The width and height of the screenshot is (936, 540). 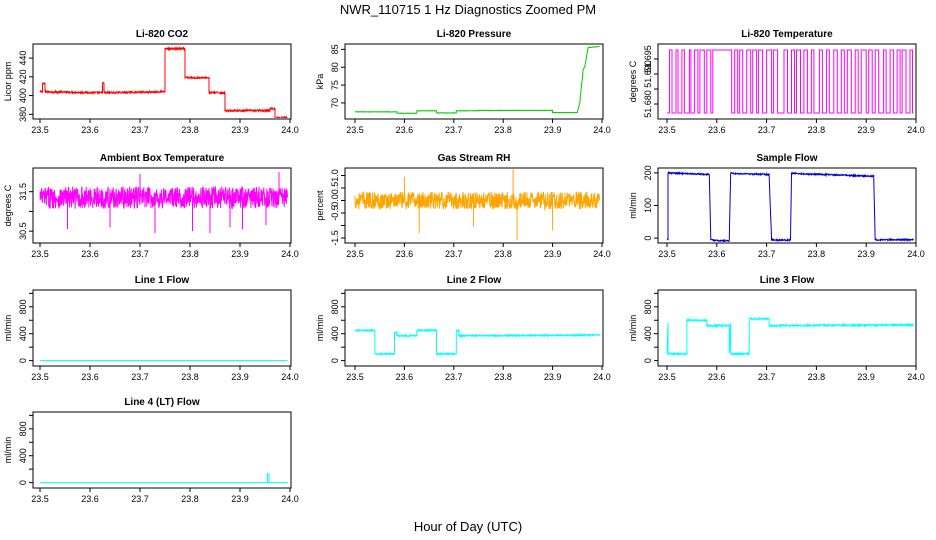 I want to click on y-tick-label: 200, so click(x=648, y=172).